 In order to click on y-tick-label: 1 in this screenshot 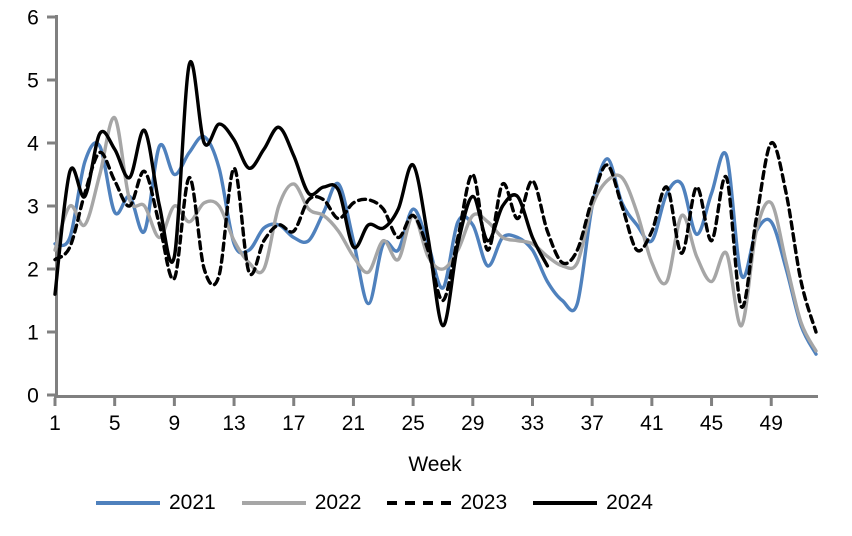, I will do `click(33, 333)`.